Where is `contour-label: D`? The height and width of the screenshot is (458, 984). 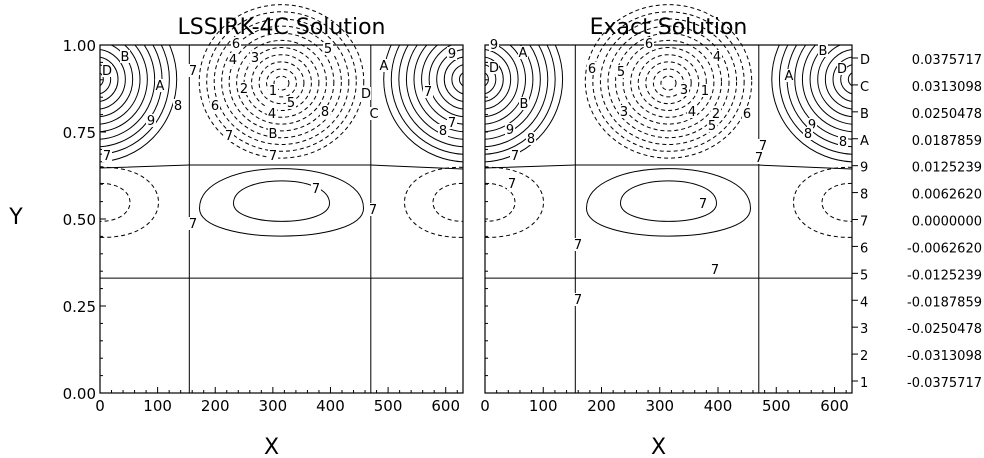
contour-label: D is located at coordinates (107, 71).